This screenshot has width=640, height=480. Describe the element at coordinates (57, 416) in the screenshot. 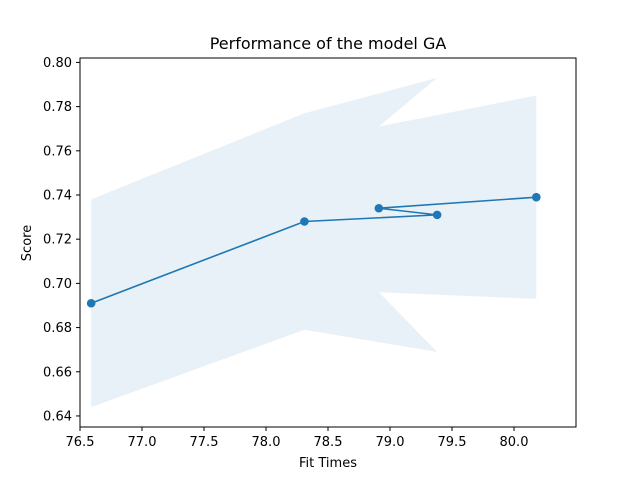

I see `y-tick-label: 0.64` at that location.